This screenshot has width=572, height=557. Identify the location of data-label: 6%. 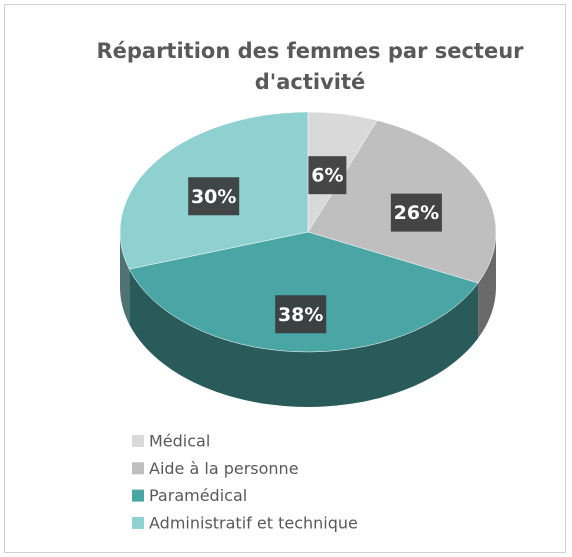
(327, 176).